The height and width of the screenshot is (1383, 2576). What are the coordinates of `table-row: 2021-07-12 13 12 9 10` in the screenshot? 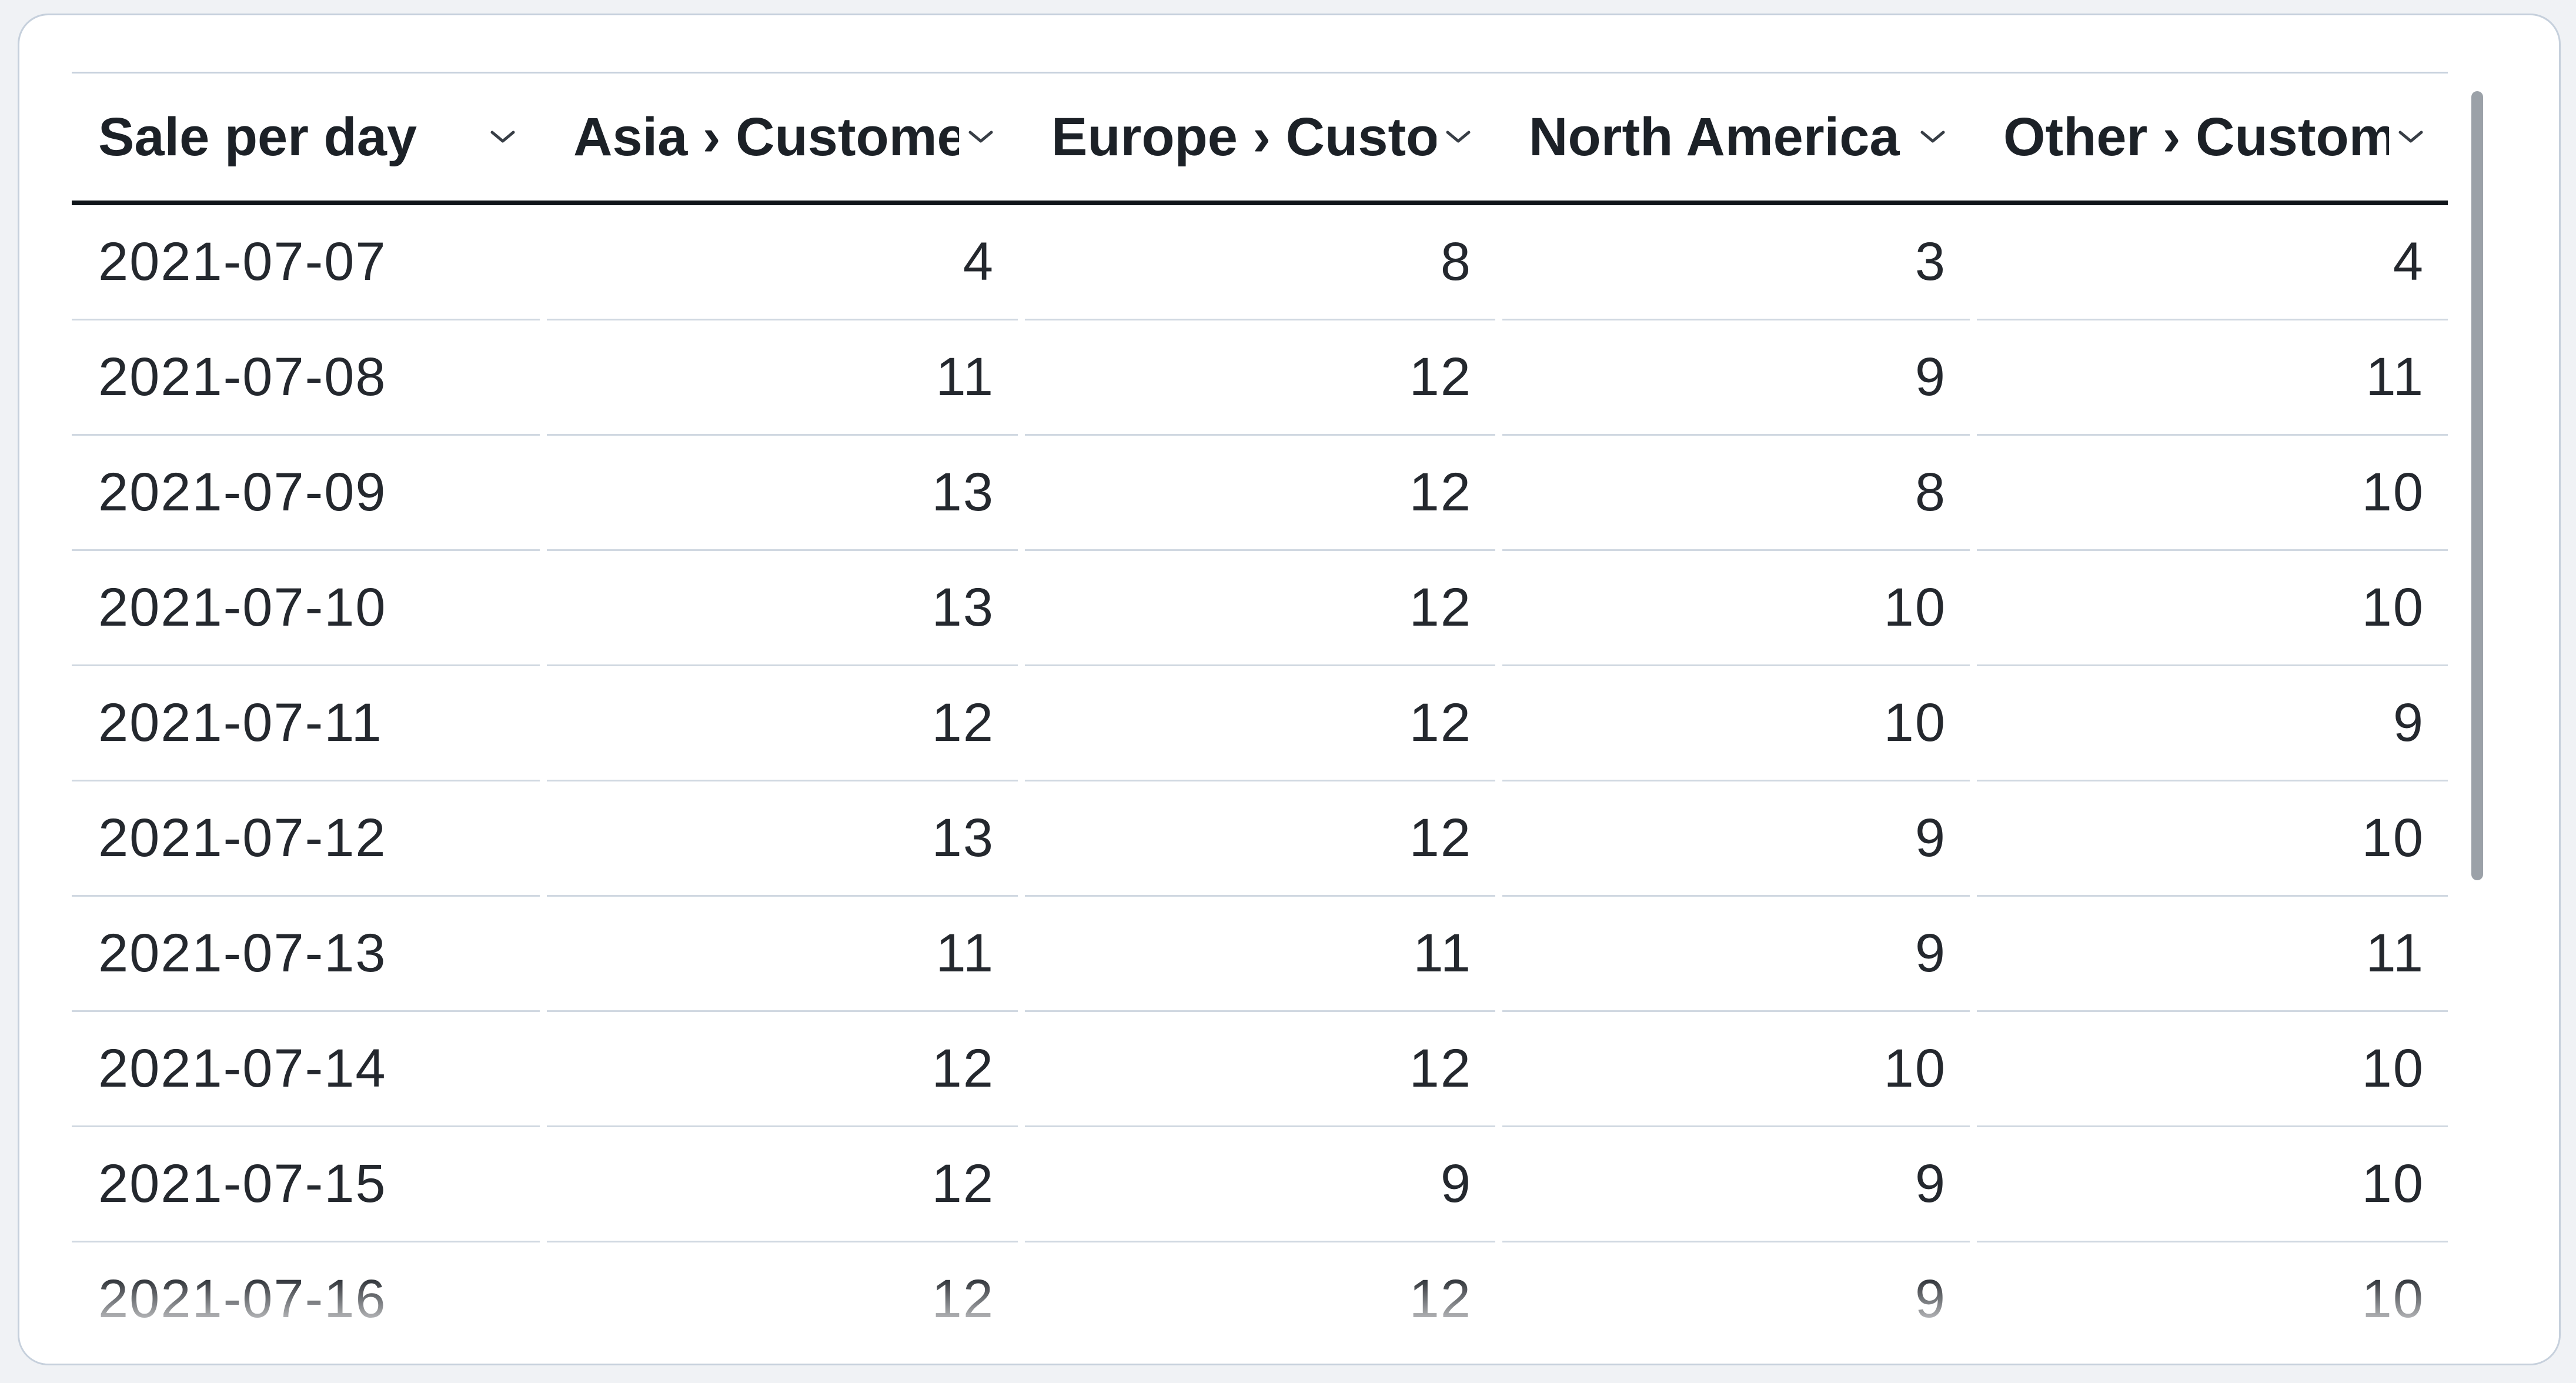 It's located at (1260, 839).